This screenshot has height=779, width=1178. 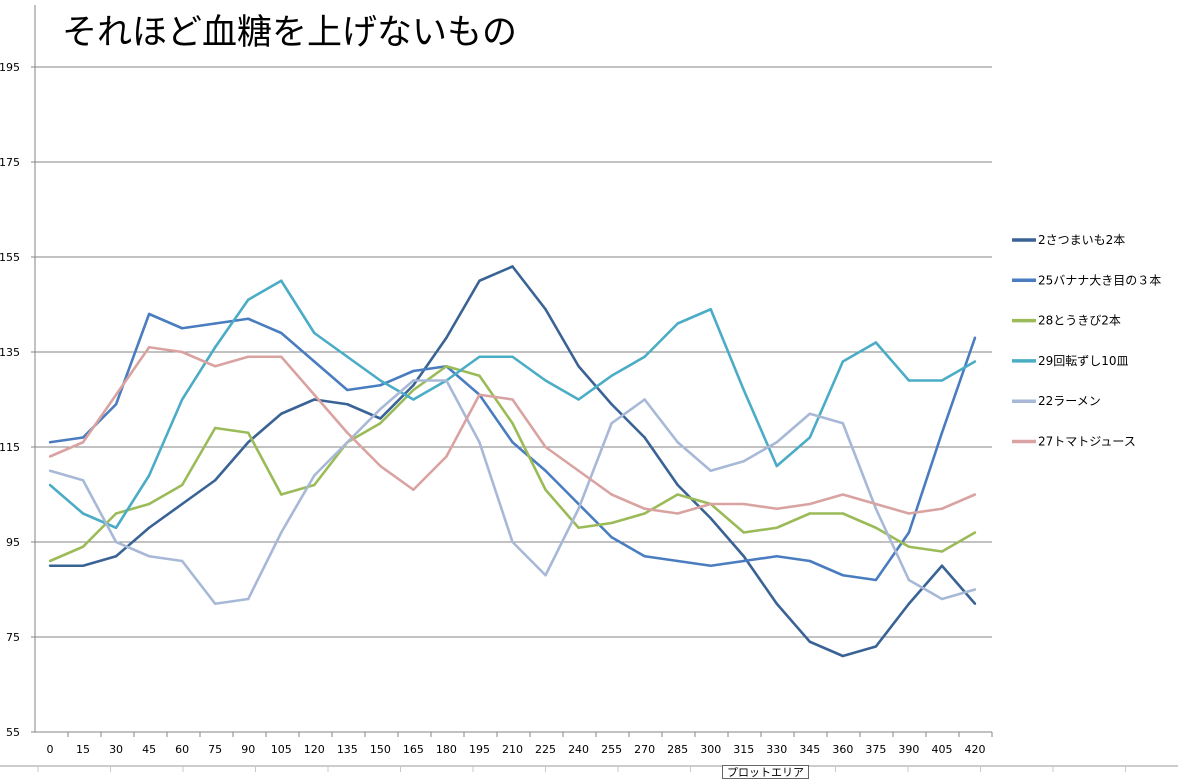 What do you see at coordinates (512, 749) in the screenshot?
I see `x-tick-label: 210` at bounding box center [512, 749].